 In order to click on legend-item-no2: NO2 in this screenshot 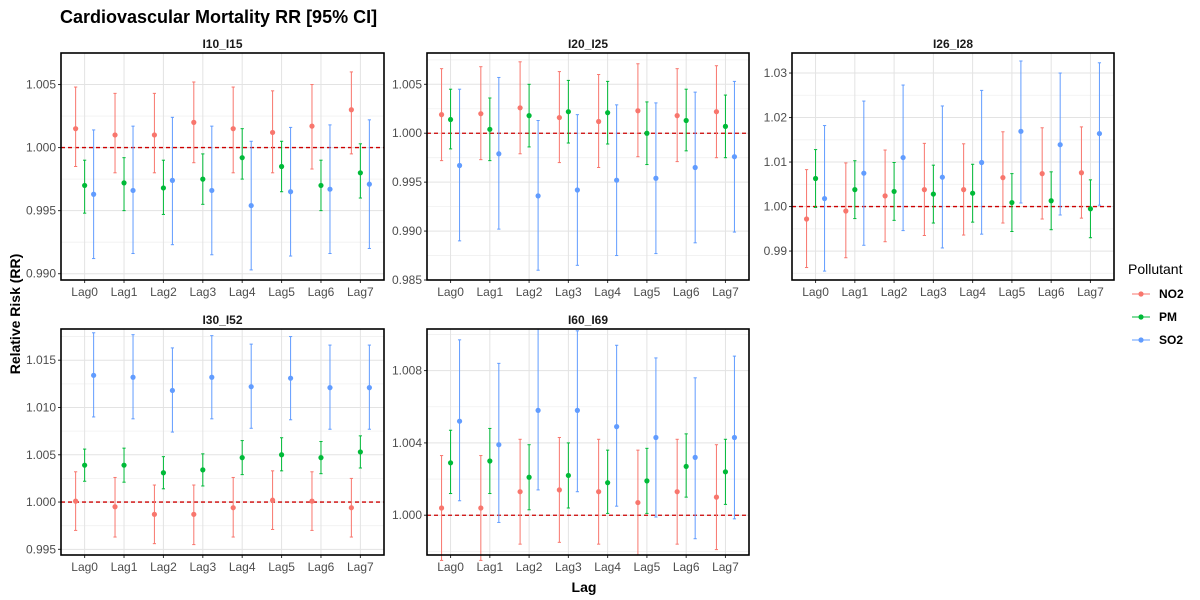, I will do `click(1158, 294)`.